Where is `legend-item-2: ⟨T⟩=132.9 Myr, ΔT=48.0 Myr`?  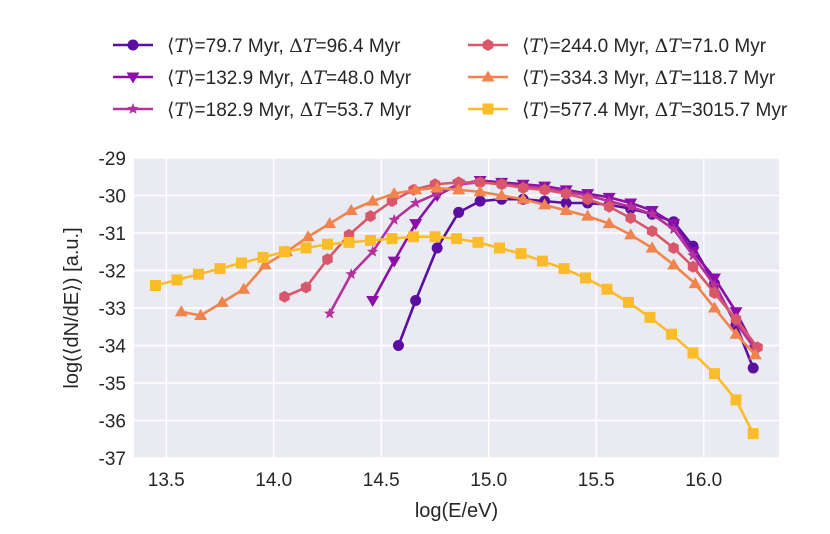
legend-item-2: ⟨T⟩=132.9 Myr, ΔT=48.0 Myr is located at coordinates (262, 78).